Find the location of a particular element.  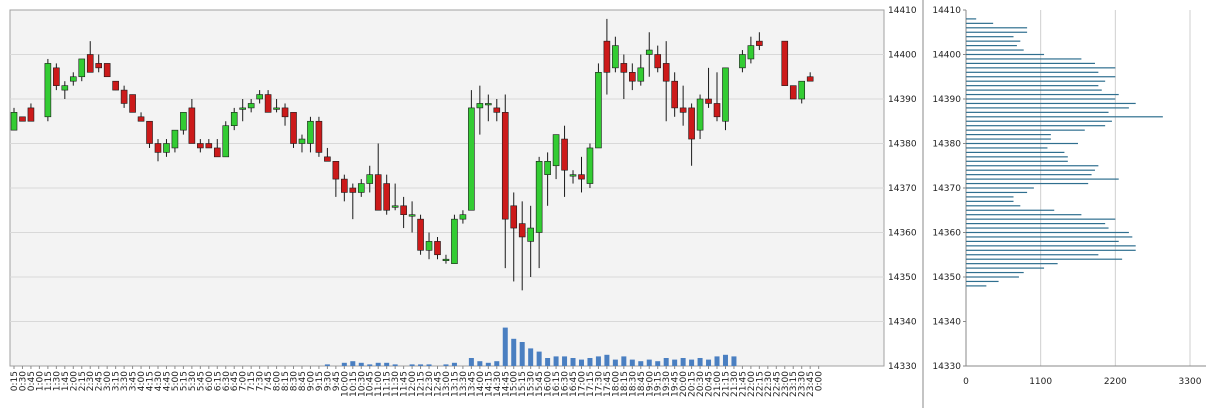

x-tick-label: 9:15 is located at coordinates (320, 381).